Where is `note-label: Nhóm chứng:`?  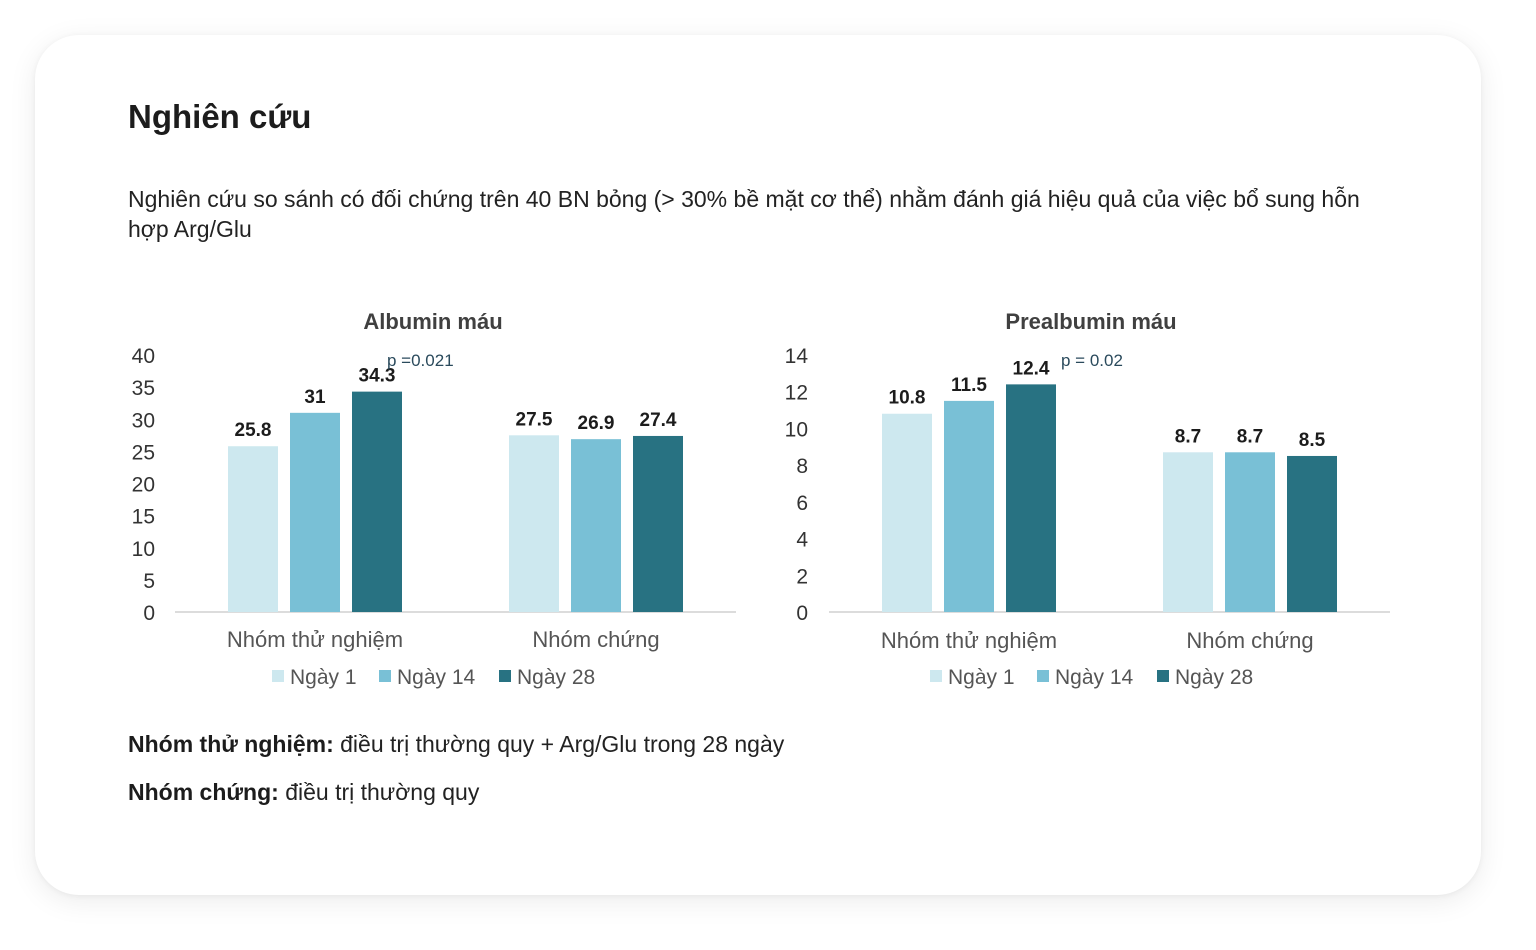
note-label: Nhóm chứng: is located at coordinates (203, 792).